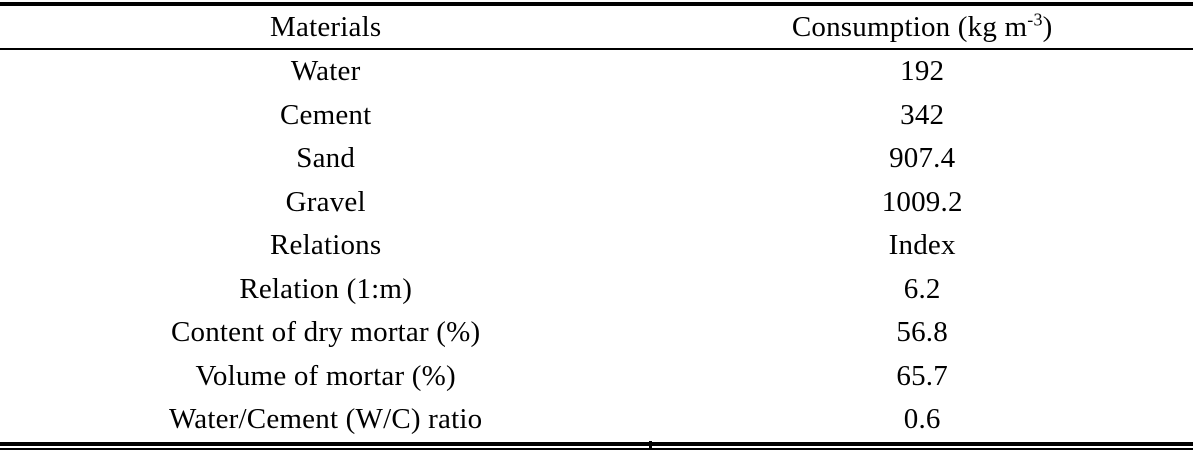 The height and width of the screenshot is (453, 1193). What do you see at coordinates (922, 245) in the screenshot?
I see `value-cell: Index` at bounding box center [922, 245].